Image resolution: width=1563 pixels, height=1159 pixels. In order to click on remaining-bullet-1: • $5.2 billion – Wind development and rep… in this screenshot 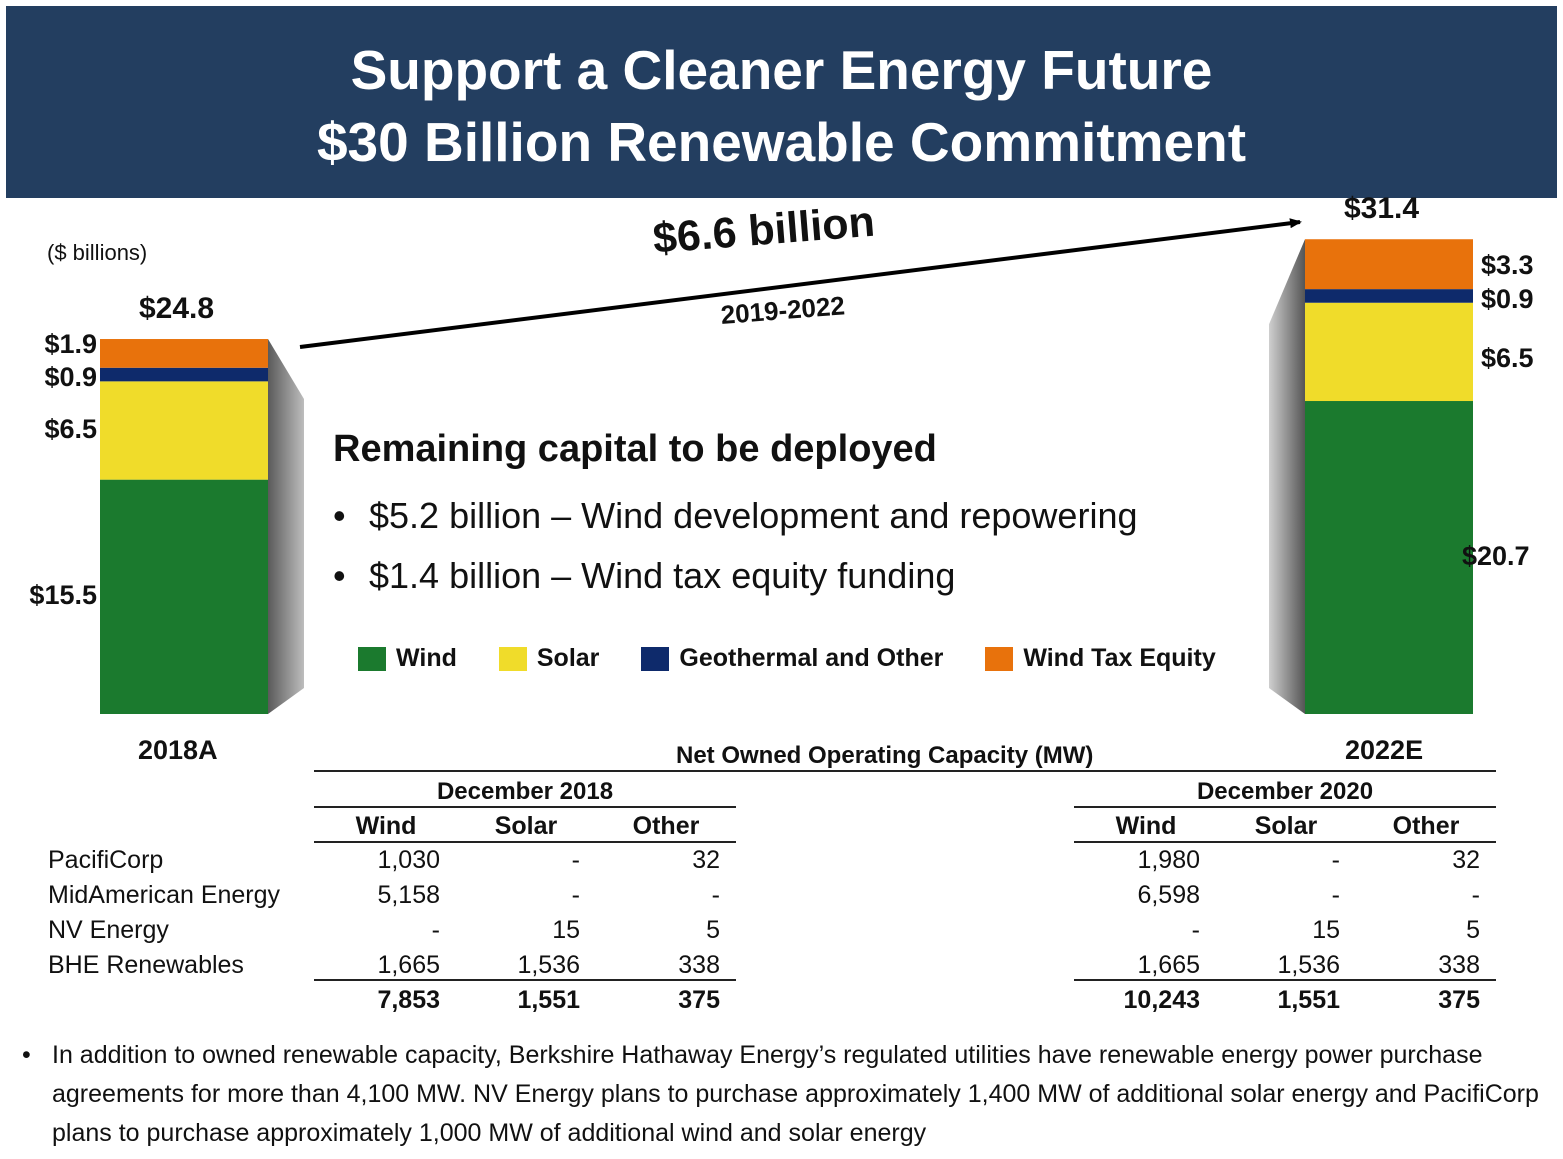, I will do `click(735, 515)`.